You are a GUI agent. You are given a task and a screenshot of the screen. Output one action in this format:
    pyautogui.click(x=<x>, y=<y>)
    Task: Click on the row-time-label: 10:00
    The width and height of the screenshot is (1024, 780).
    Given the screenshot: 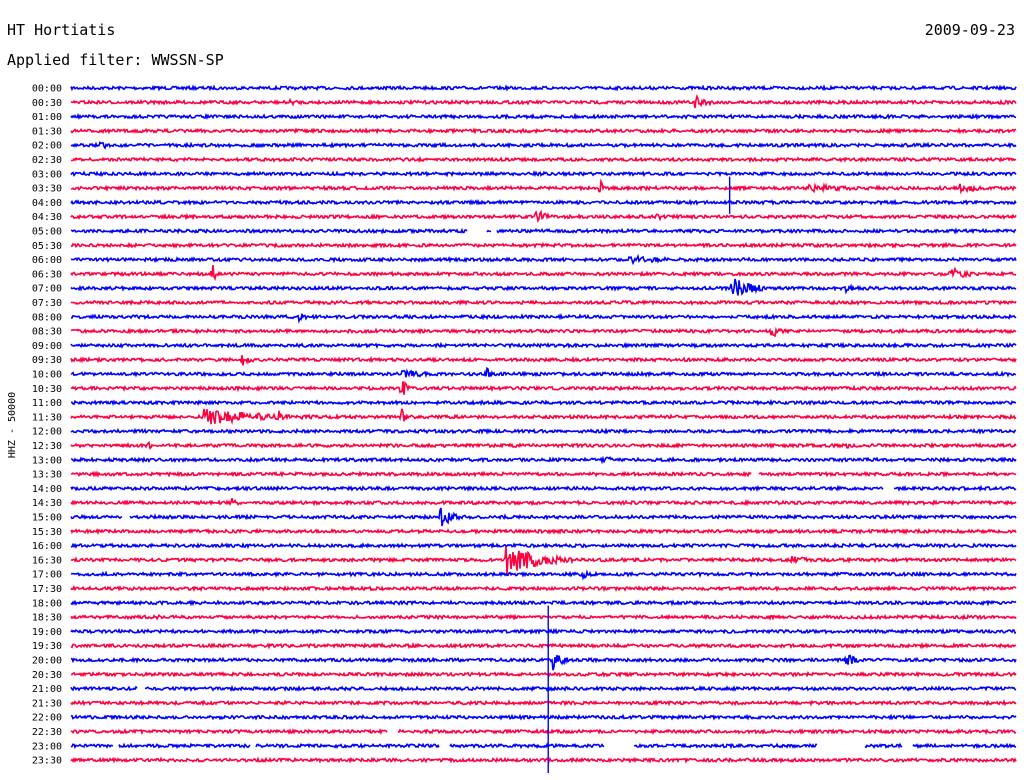 What is the action you would take?
    pyautogui.click(x=47, y=375)
    